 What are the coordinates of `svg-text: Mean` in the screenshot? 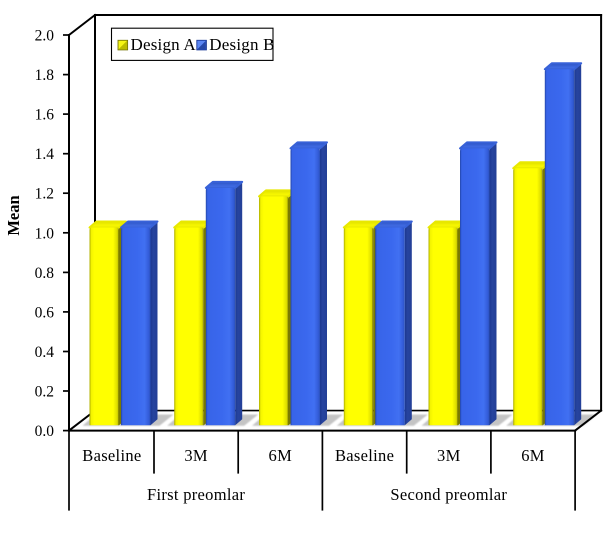 It's located at (13, 215).